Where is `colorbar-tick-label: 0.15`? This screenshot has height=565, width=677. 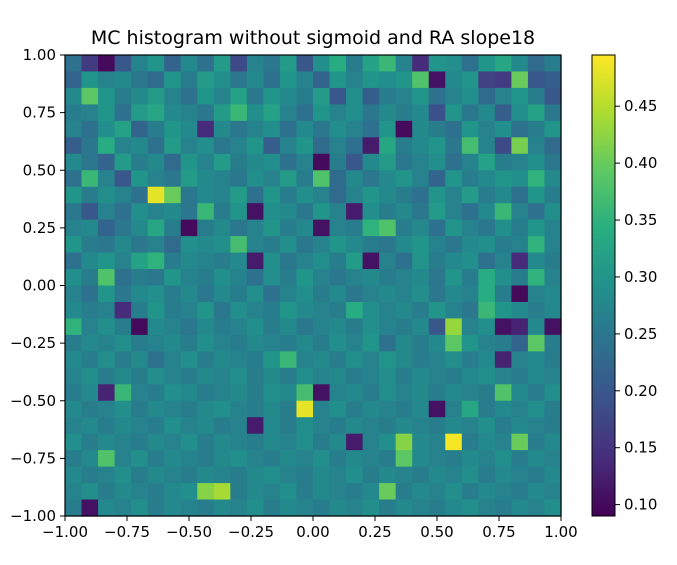 colorbar-tick-label: 0.15 is located at coordinates (640, 448).